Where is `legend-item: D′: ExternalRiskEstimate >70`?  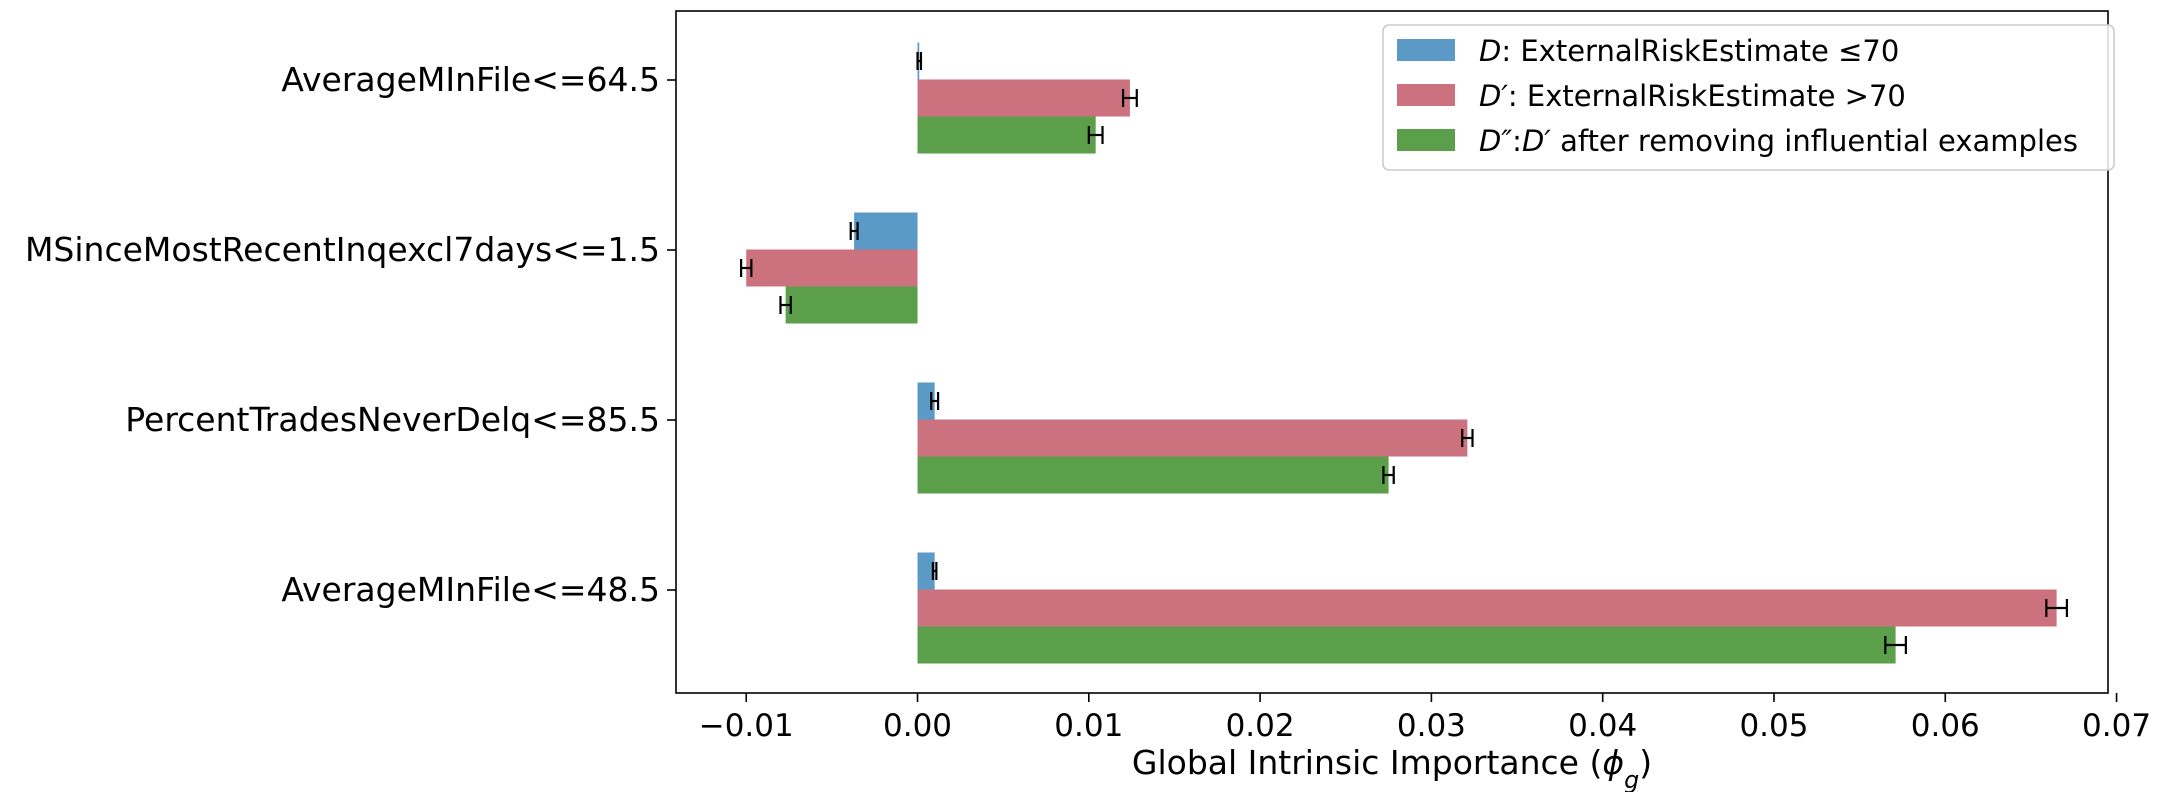 legend-item: D′: ExternalRiskEstimate >70 is located at coordinates (1651, 96).